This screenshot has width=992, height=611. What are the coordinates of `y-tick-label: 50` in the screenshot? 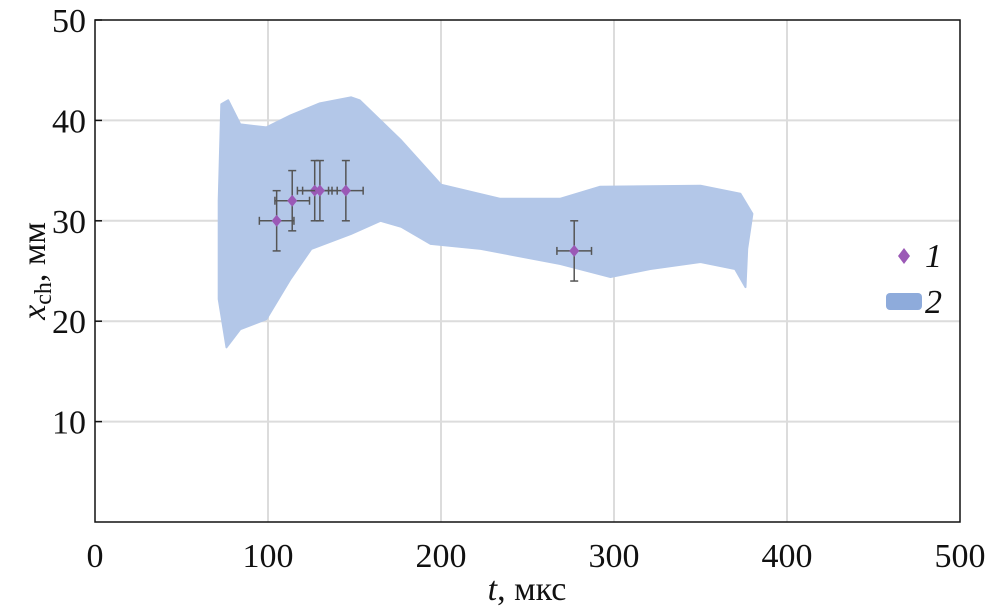 It's located at (69, 21).